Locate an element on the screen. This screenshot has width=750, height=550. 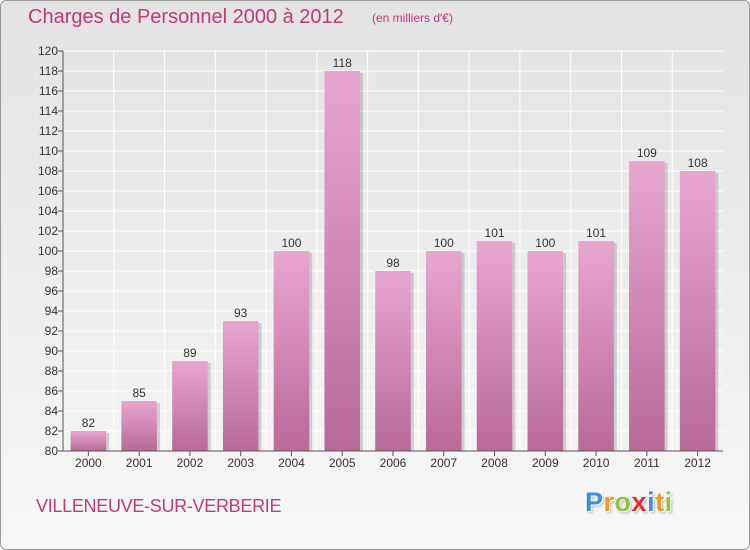
data-label: 108 is located at coordinates (698, 163).